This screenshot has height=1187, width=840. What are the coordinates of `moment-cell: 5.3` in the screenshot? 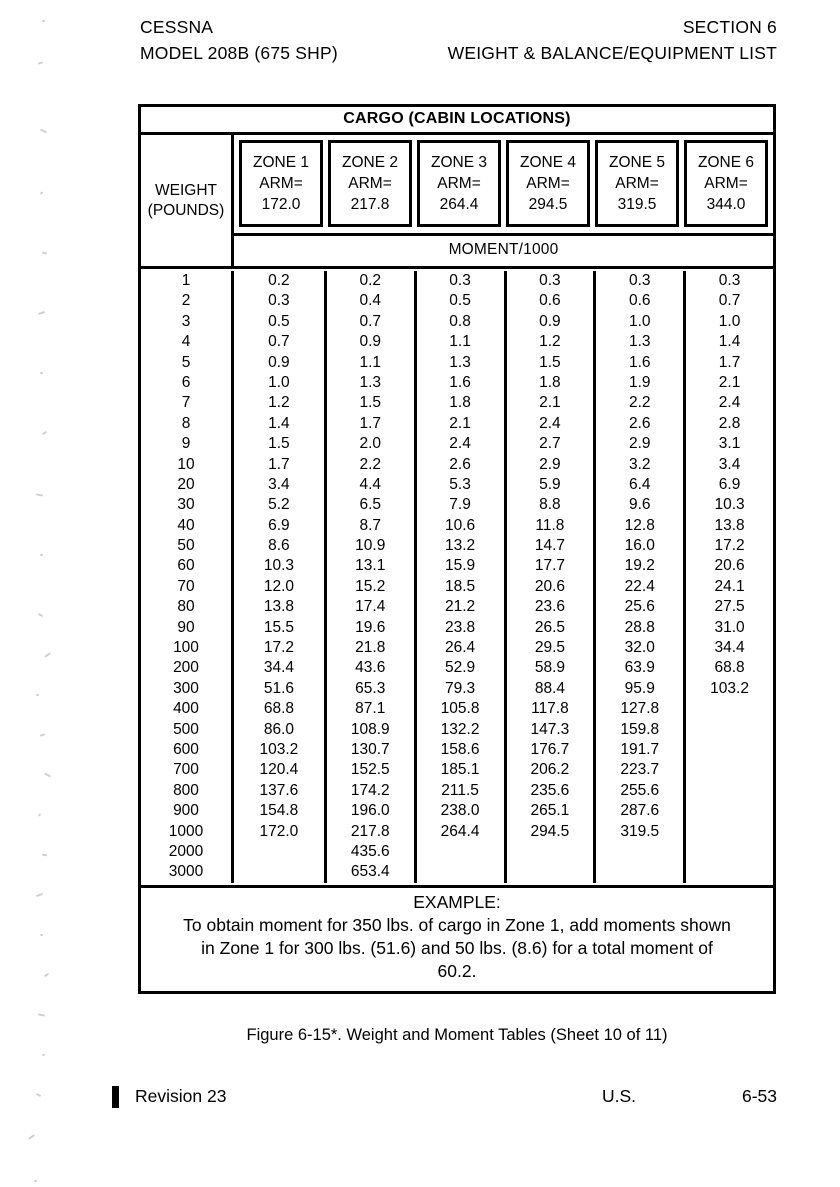 It's located at (458, 485).